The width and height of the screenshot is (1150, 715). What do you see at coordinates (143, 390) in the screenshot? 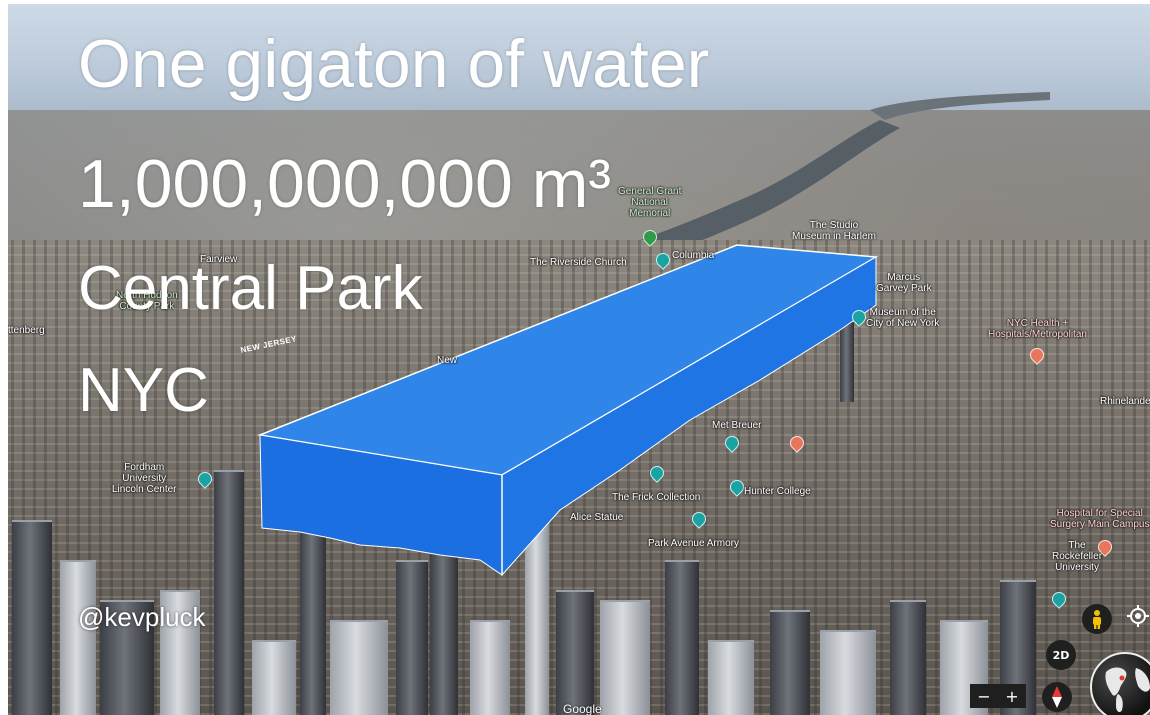
I see `overlay-city-line: NYC` at bounding box center [143, 390].